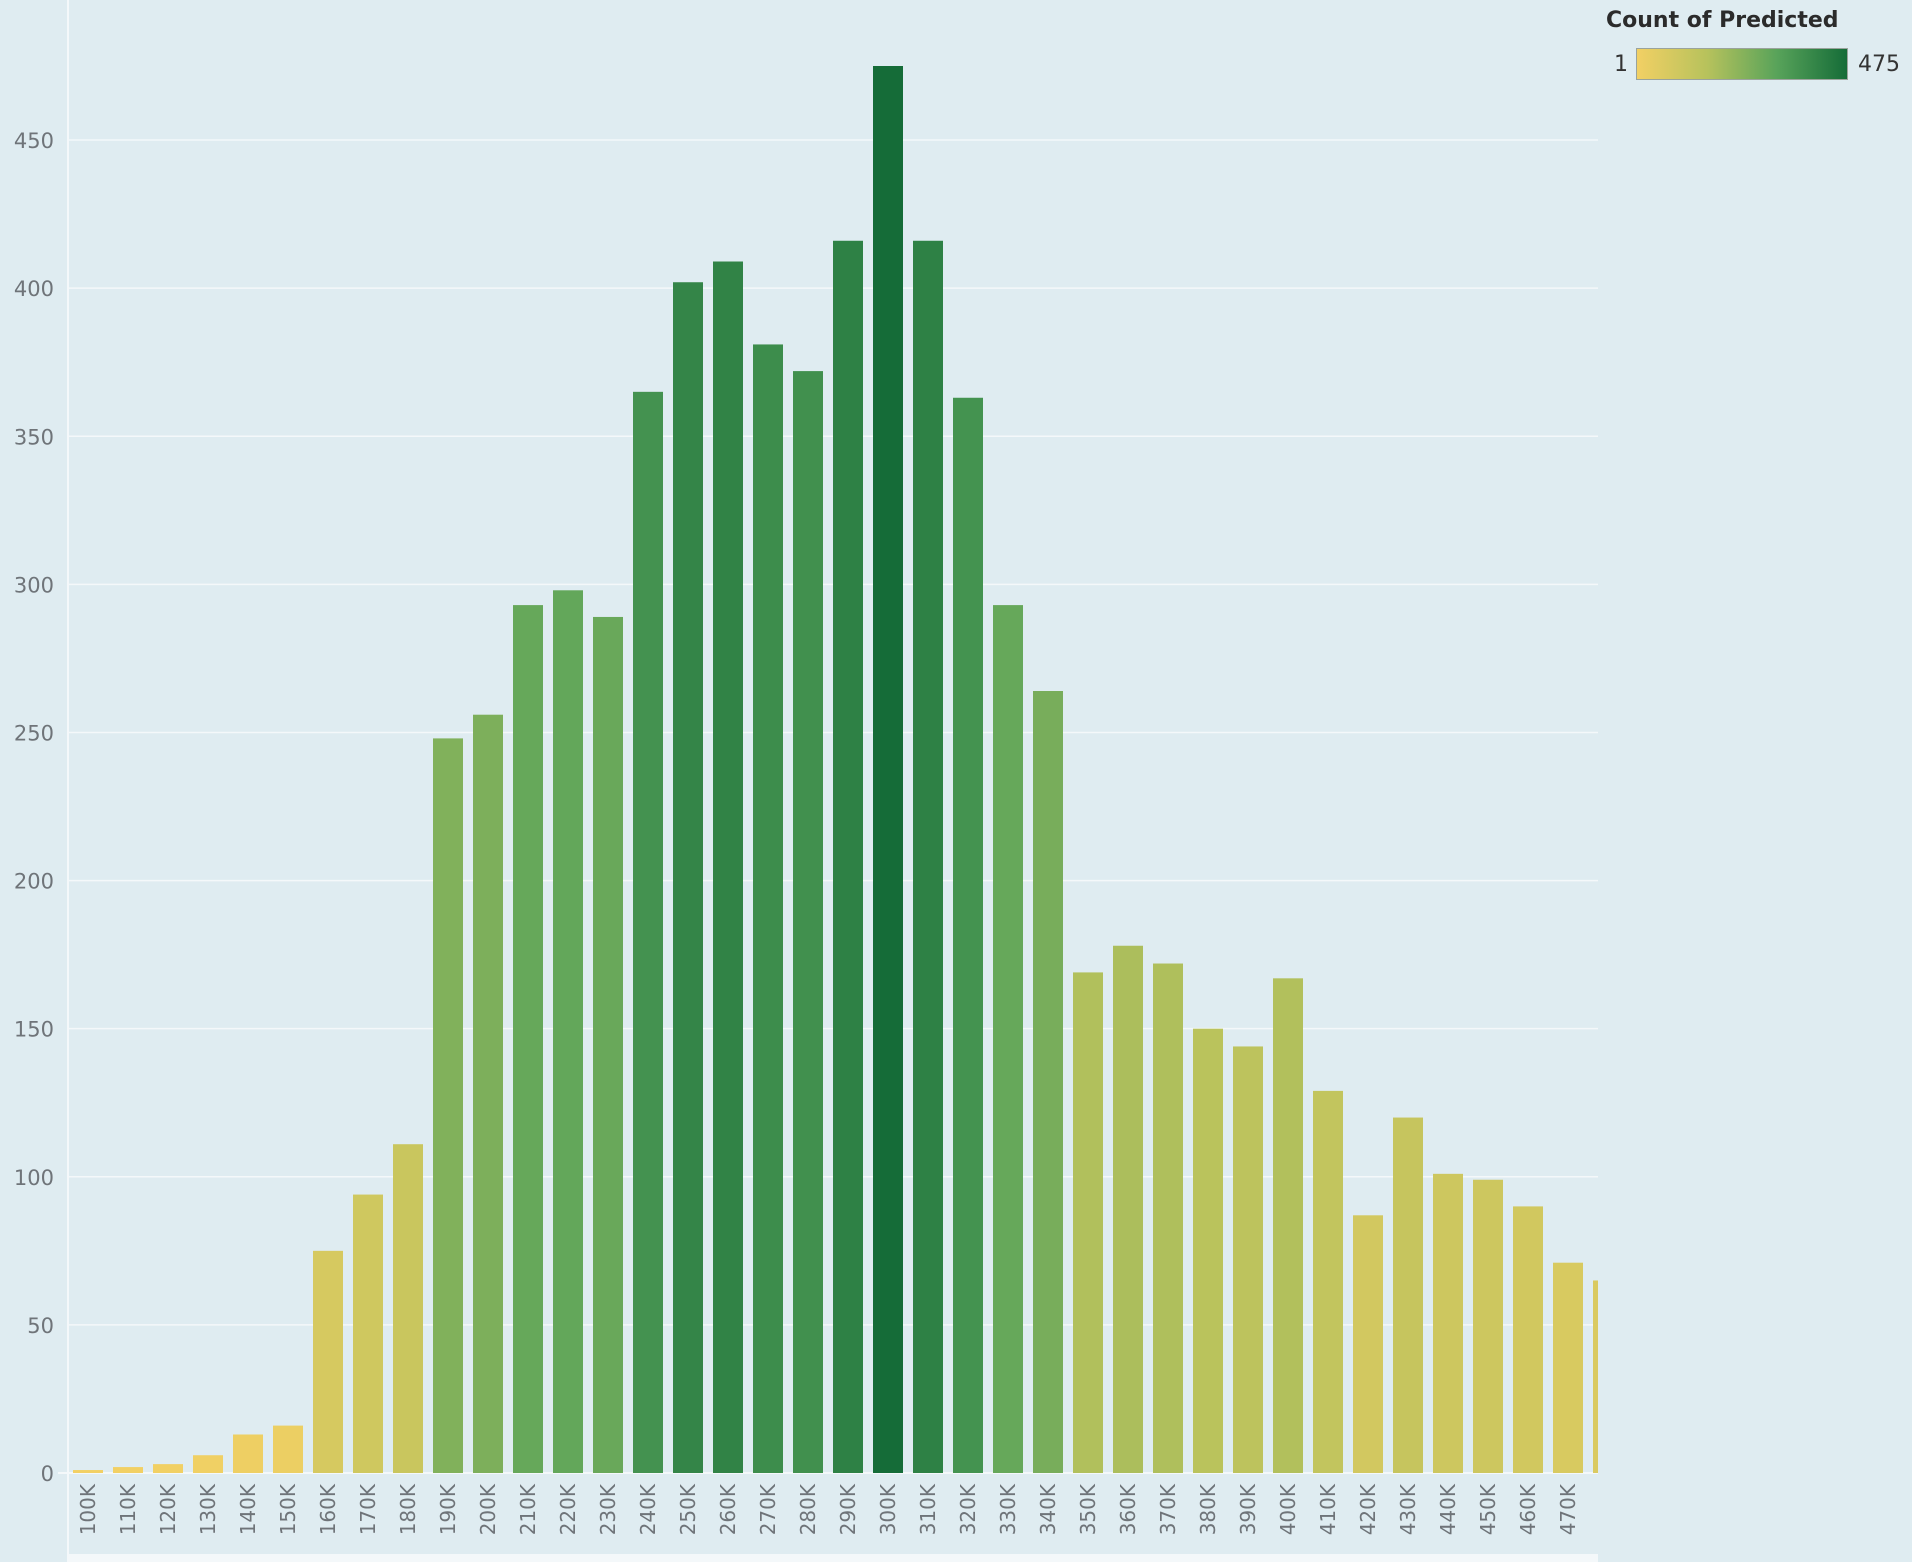 This screenshot has width=1912, height=1562. I want to click on x-tick-label: 310K, so click(928, 1509).